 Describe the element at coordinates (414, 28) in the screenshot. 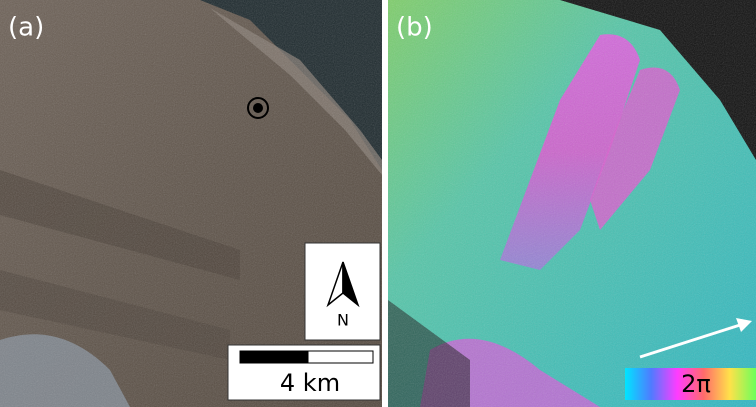

I see `panel-label: (b)` at that location.